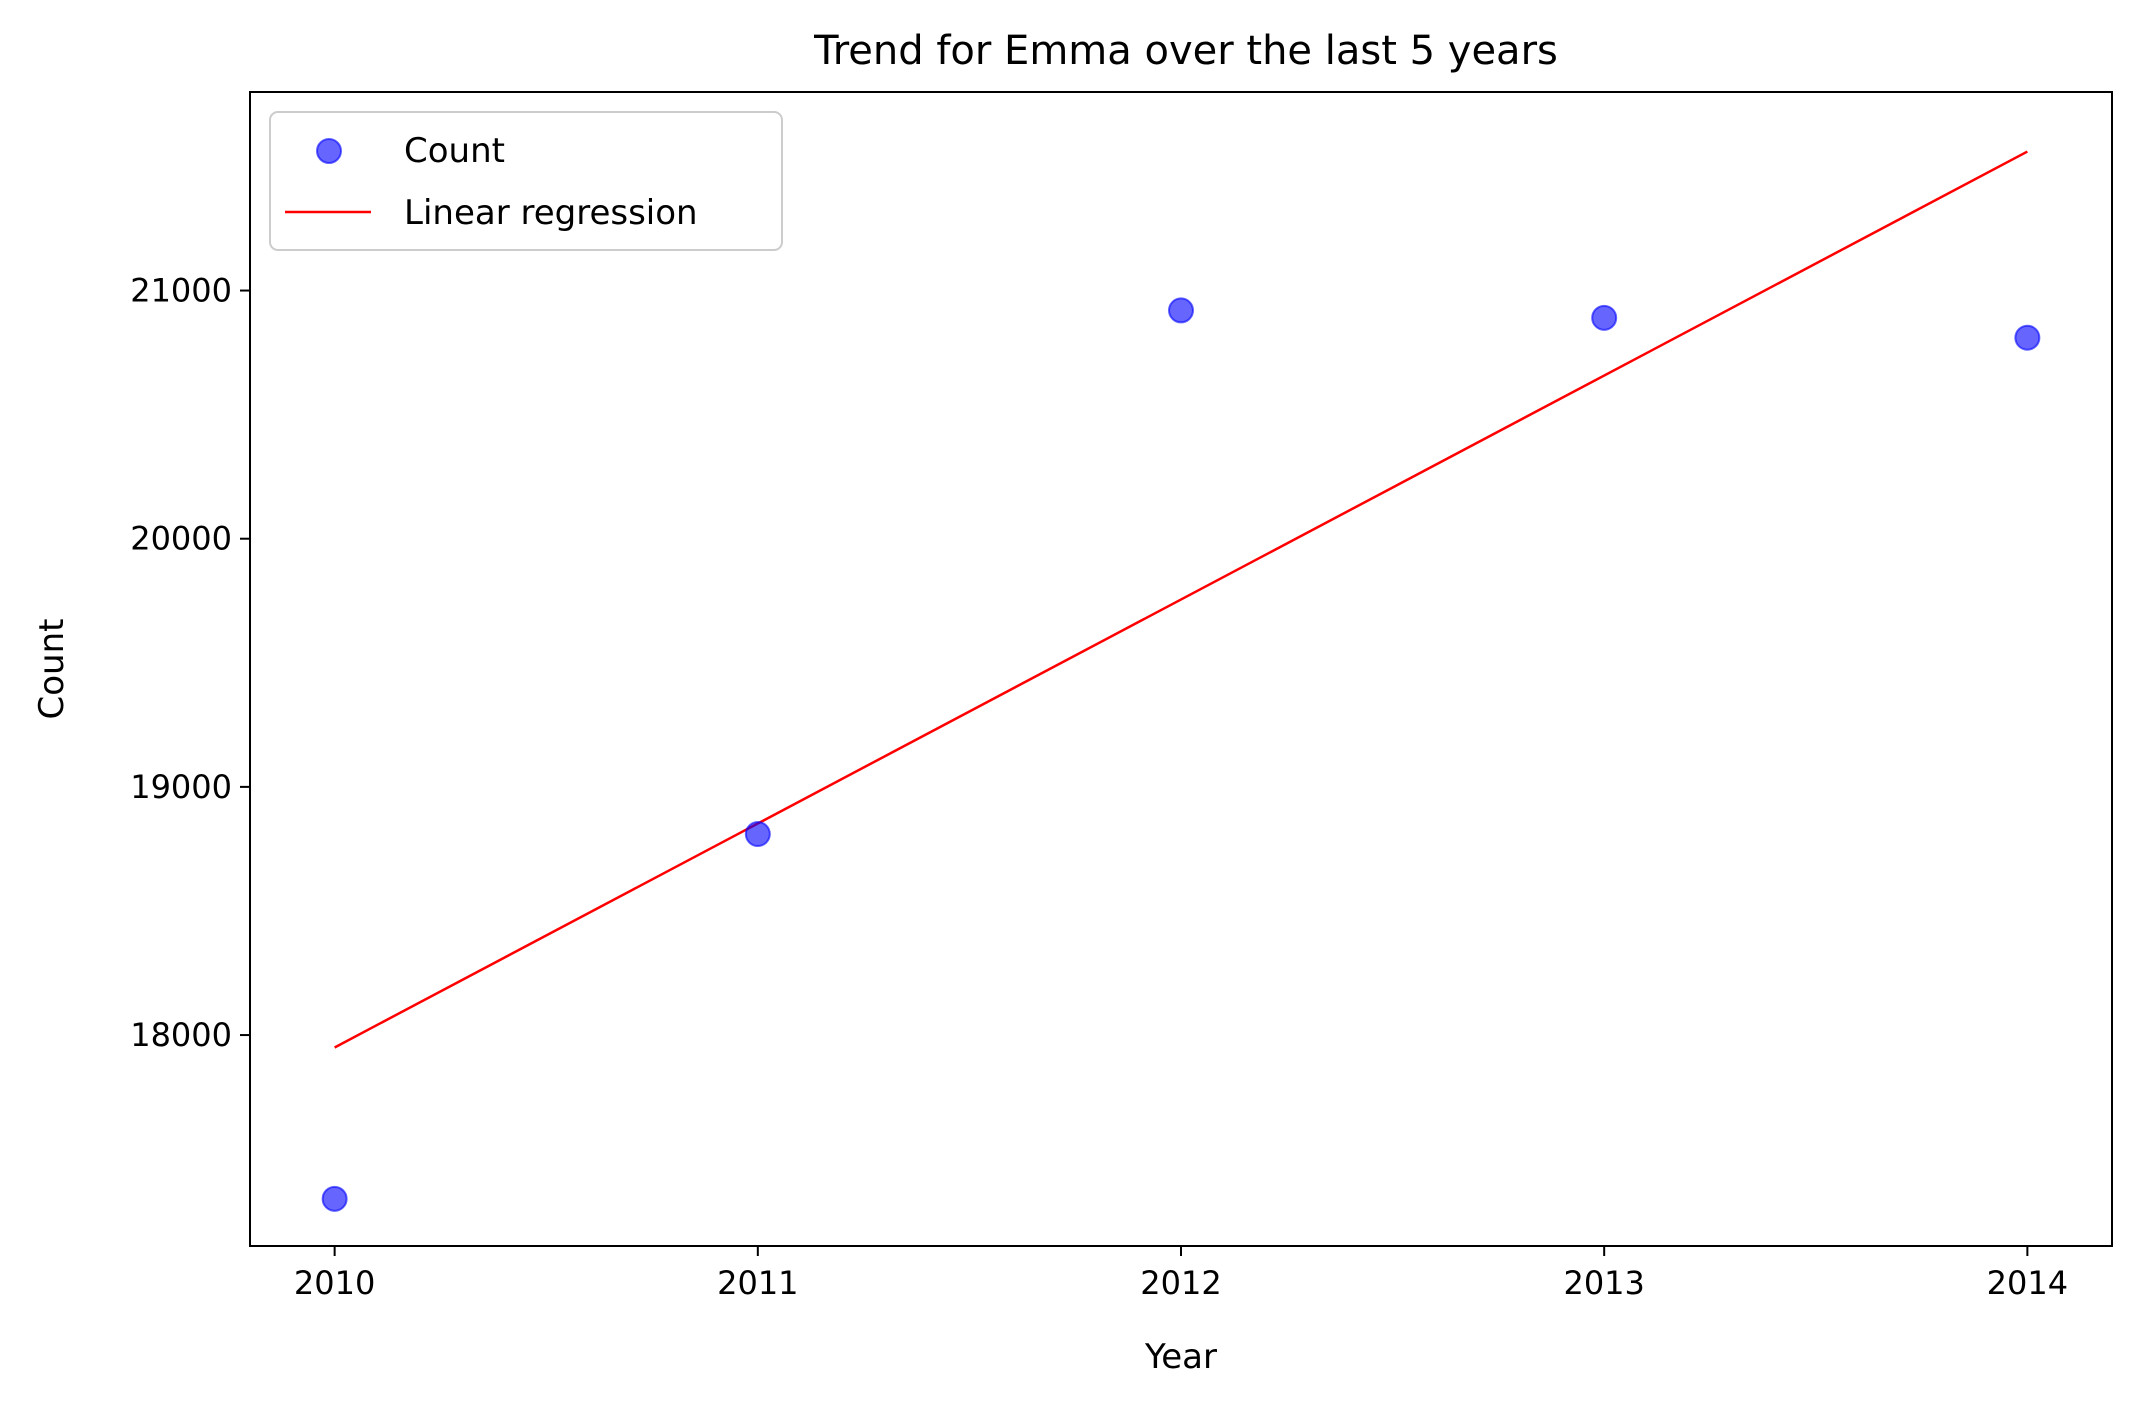  I want to click on legend-marker-count, so click(329, 151).